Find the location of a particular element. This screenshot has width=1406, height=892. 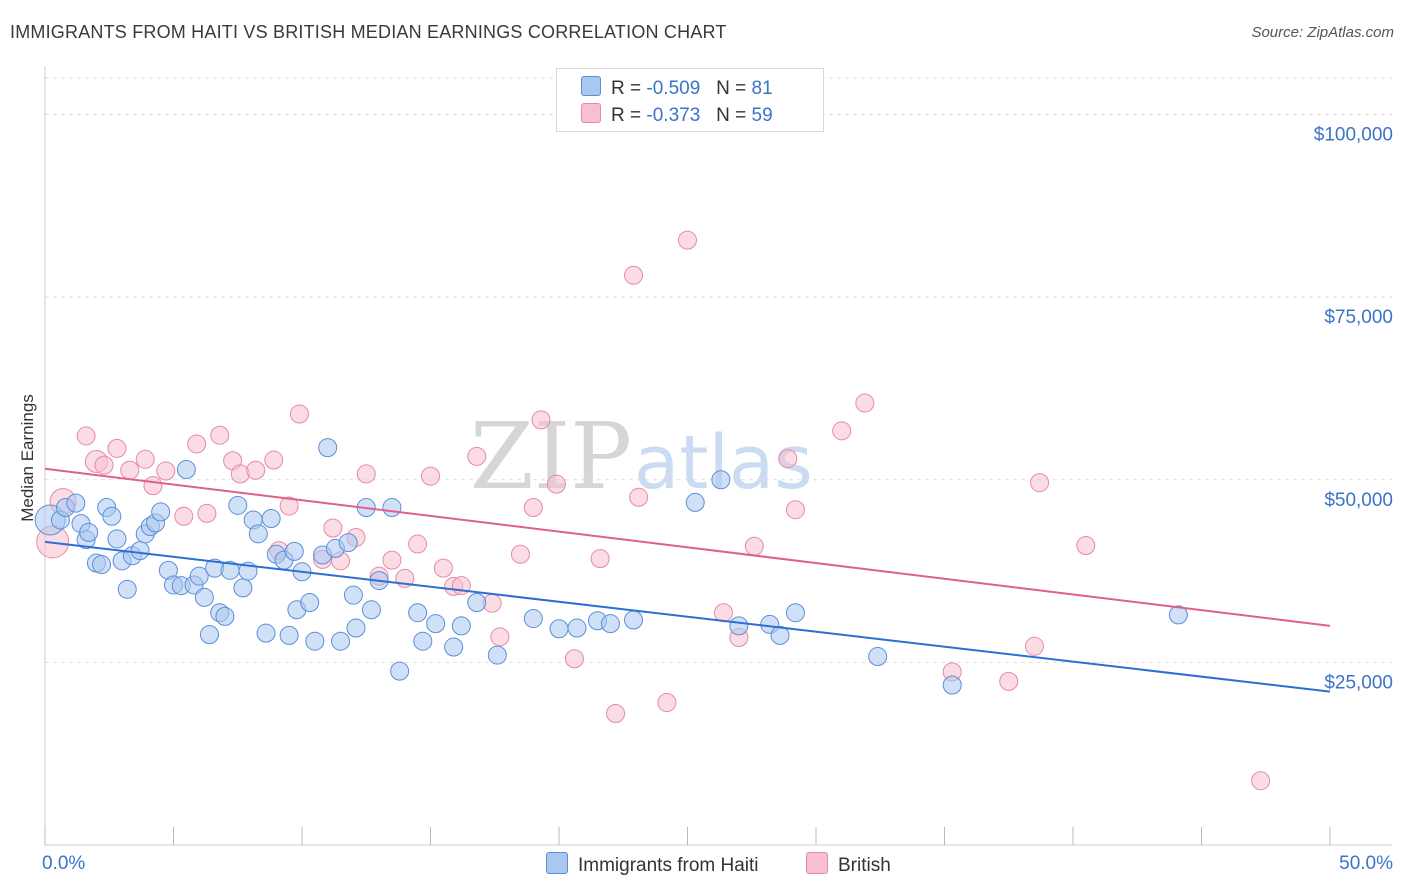

british-legend-label: British is located at coordinates (864, 865).